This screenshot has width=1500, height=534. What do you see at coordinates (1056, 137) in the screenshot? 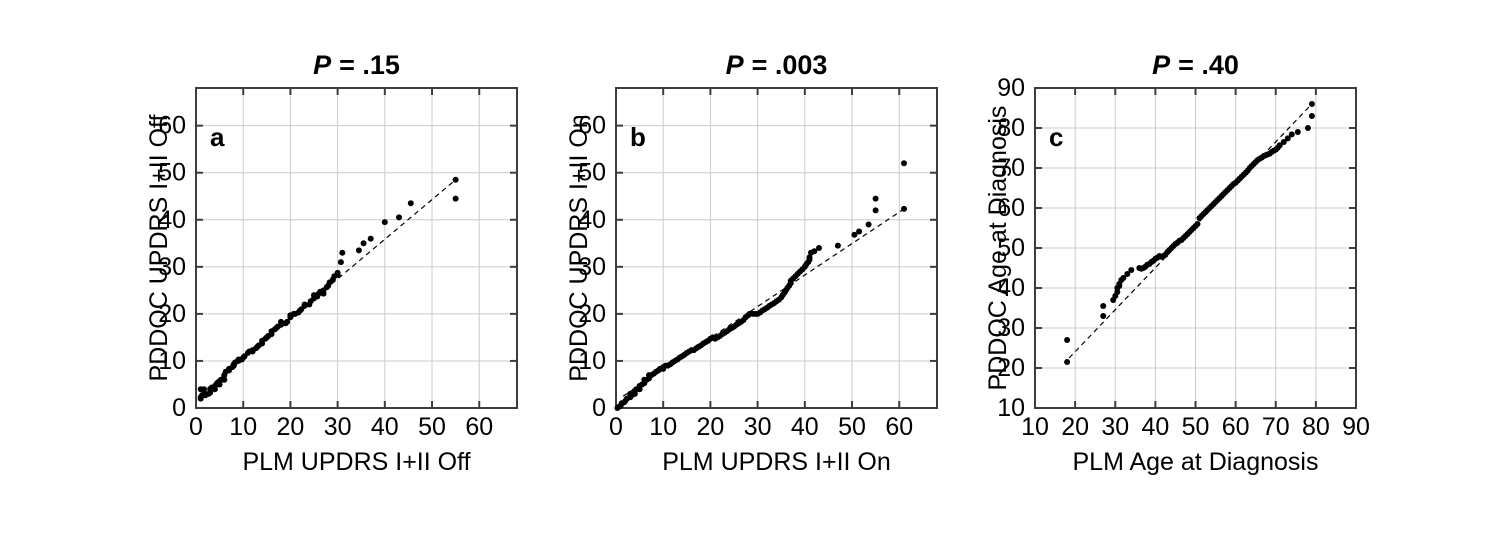
I see `panel-c-letter: c` at bounding box center [1056, 137].